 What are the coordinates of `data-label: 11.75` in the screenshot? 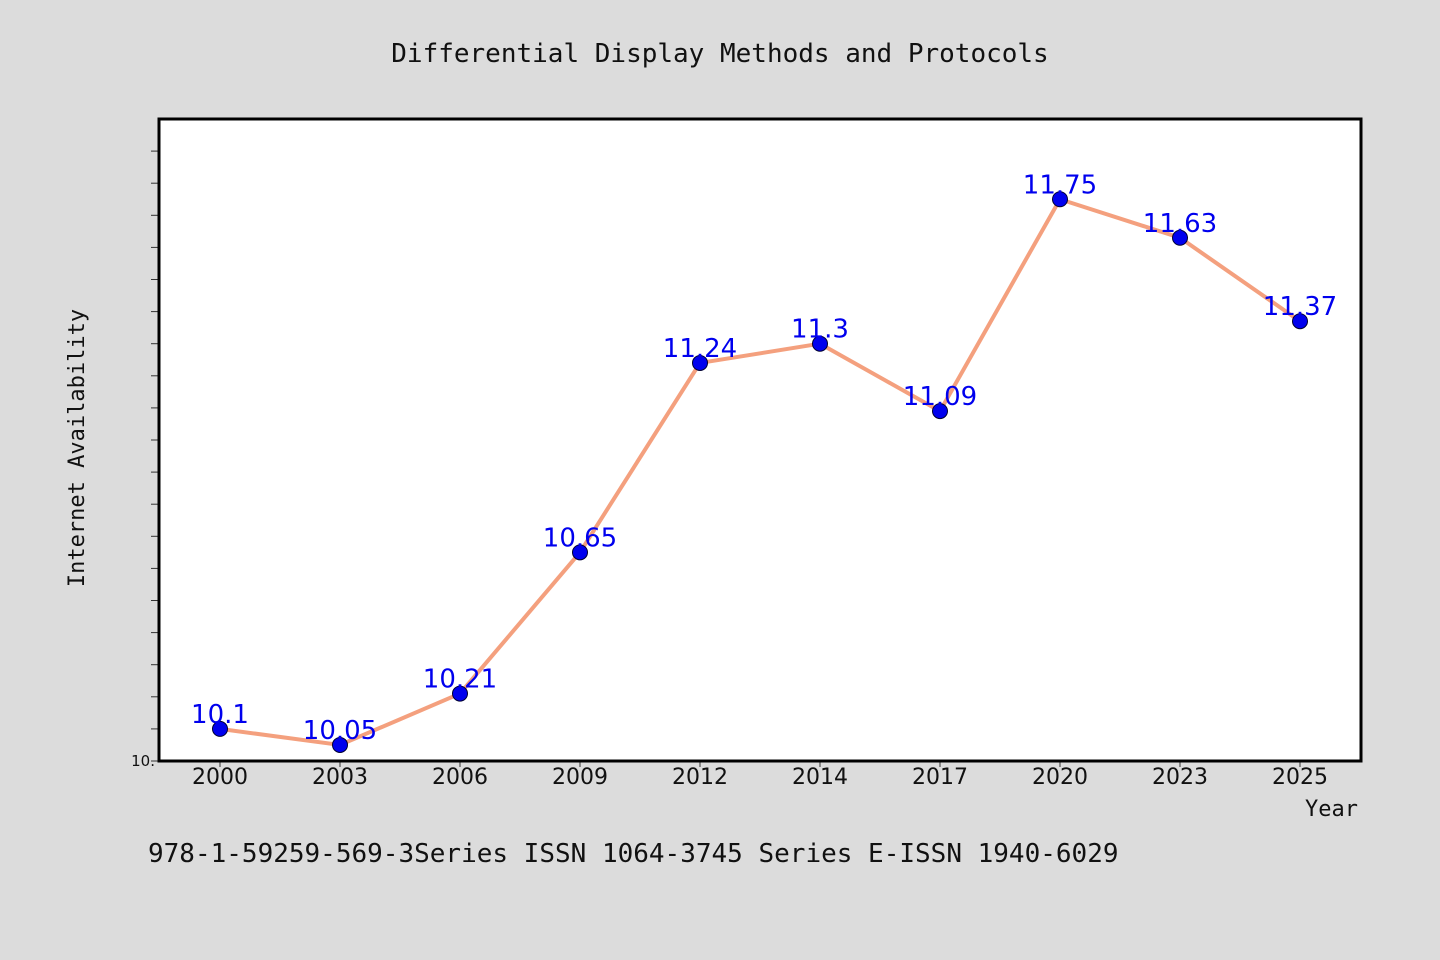 It's located at (1060, 185).